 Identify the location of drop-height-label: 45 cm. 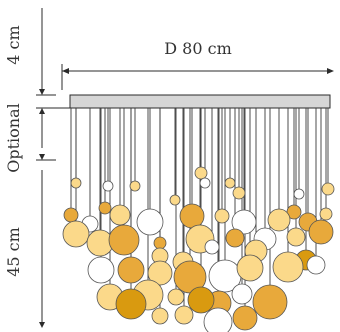
(13, 252).